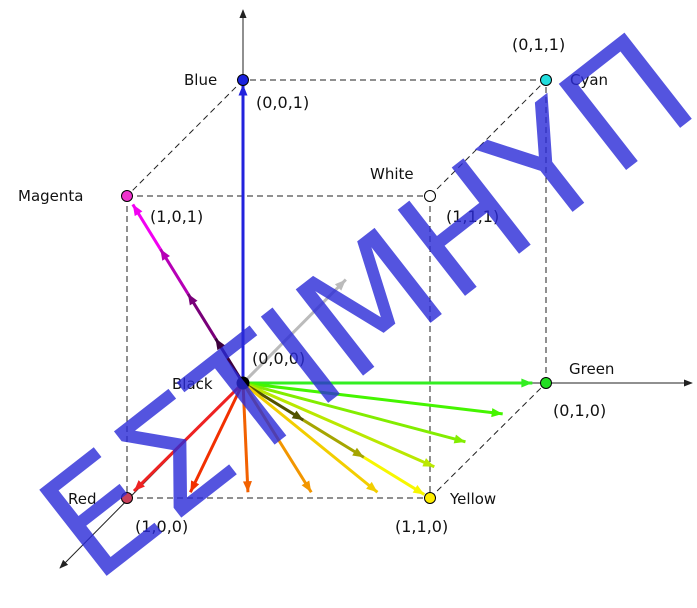  I want to click on vector-gray, so click(294, 331).